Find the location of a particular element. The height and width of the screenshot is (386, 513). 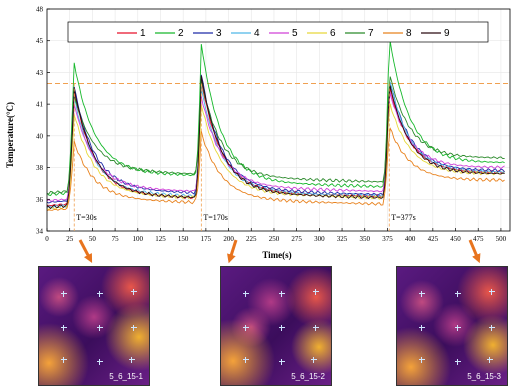

x-tick-label: 125 is located at coordinates (160, 239).